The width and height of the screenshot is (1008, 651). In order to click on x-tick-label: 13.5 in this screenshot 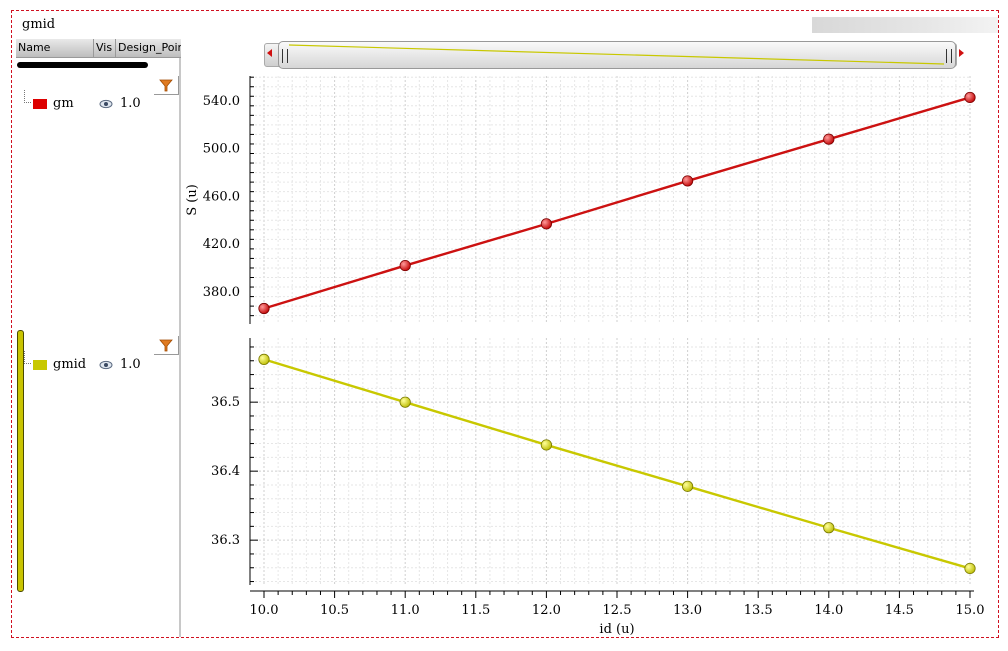, I will do `click(758, 610)`.